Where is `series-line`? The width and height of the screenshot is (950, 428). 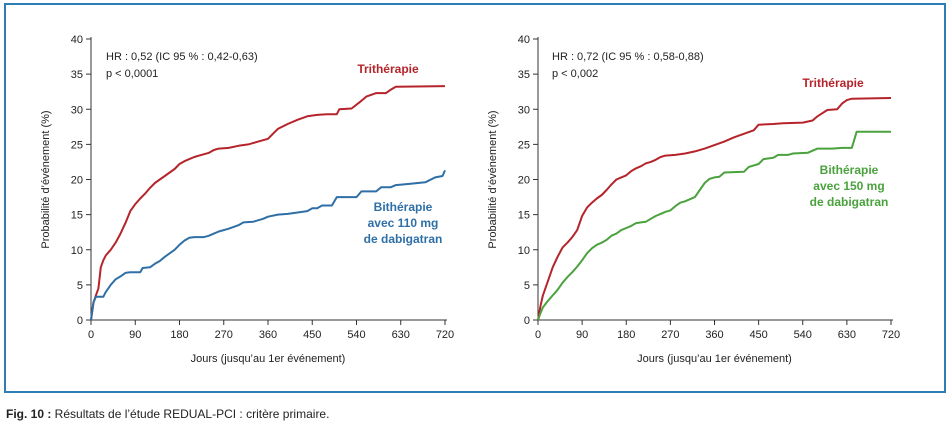
series-line is located at coordinates (268, 245).